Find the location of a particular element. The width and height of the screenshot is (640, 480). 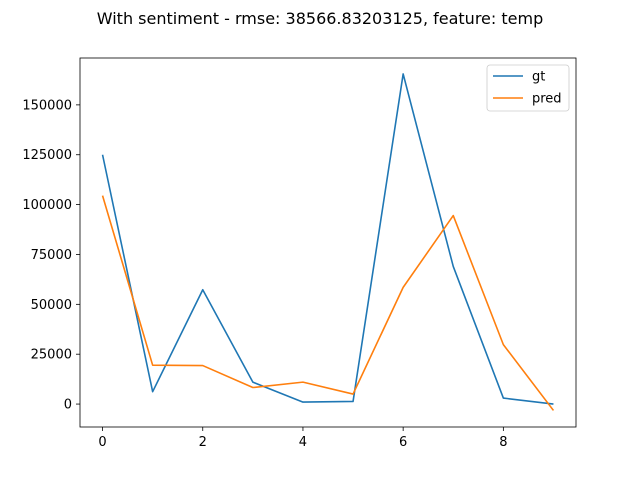

y-tick-label: 100000 is located at coordinates (47, 205).